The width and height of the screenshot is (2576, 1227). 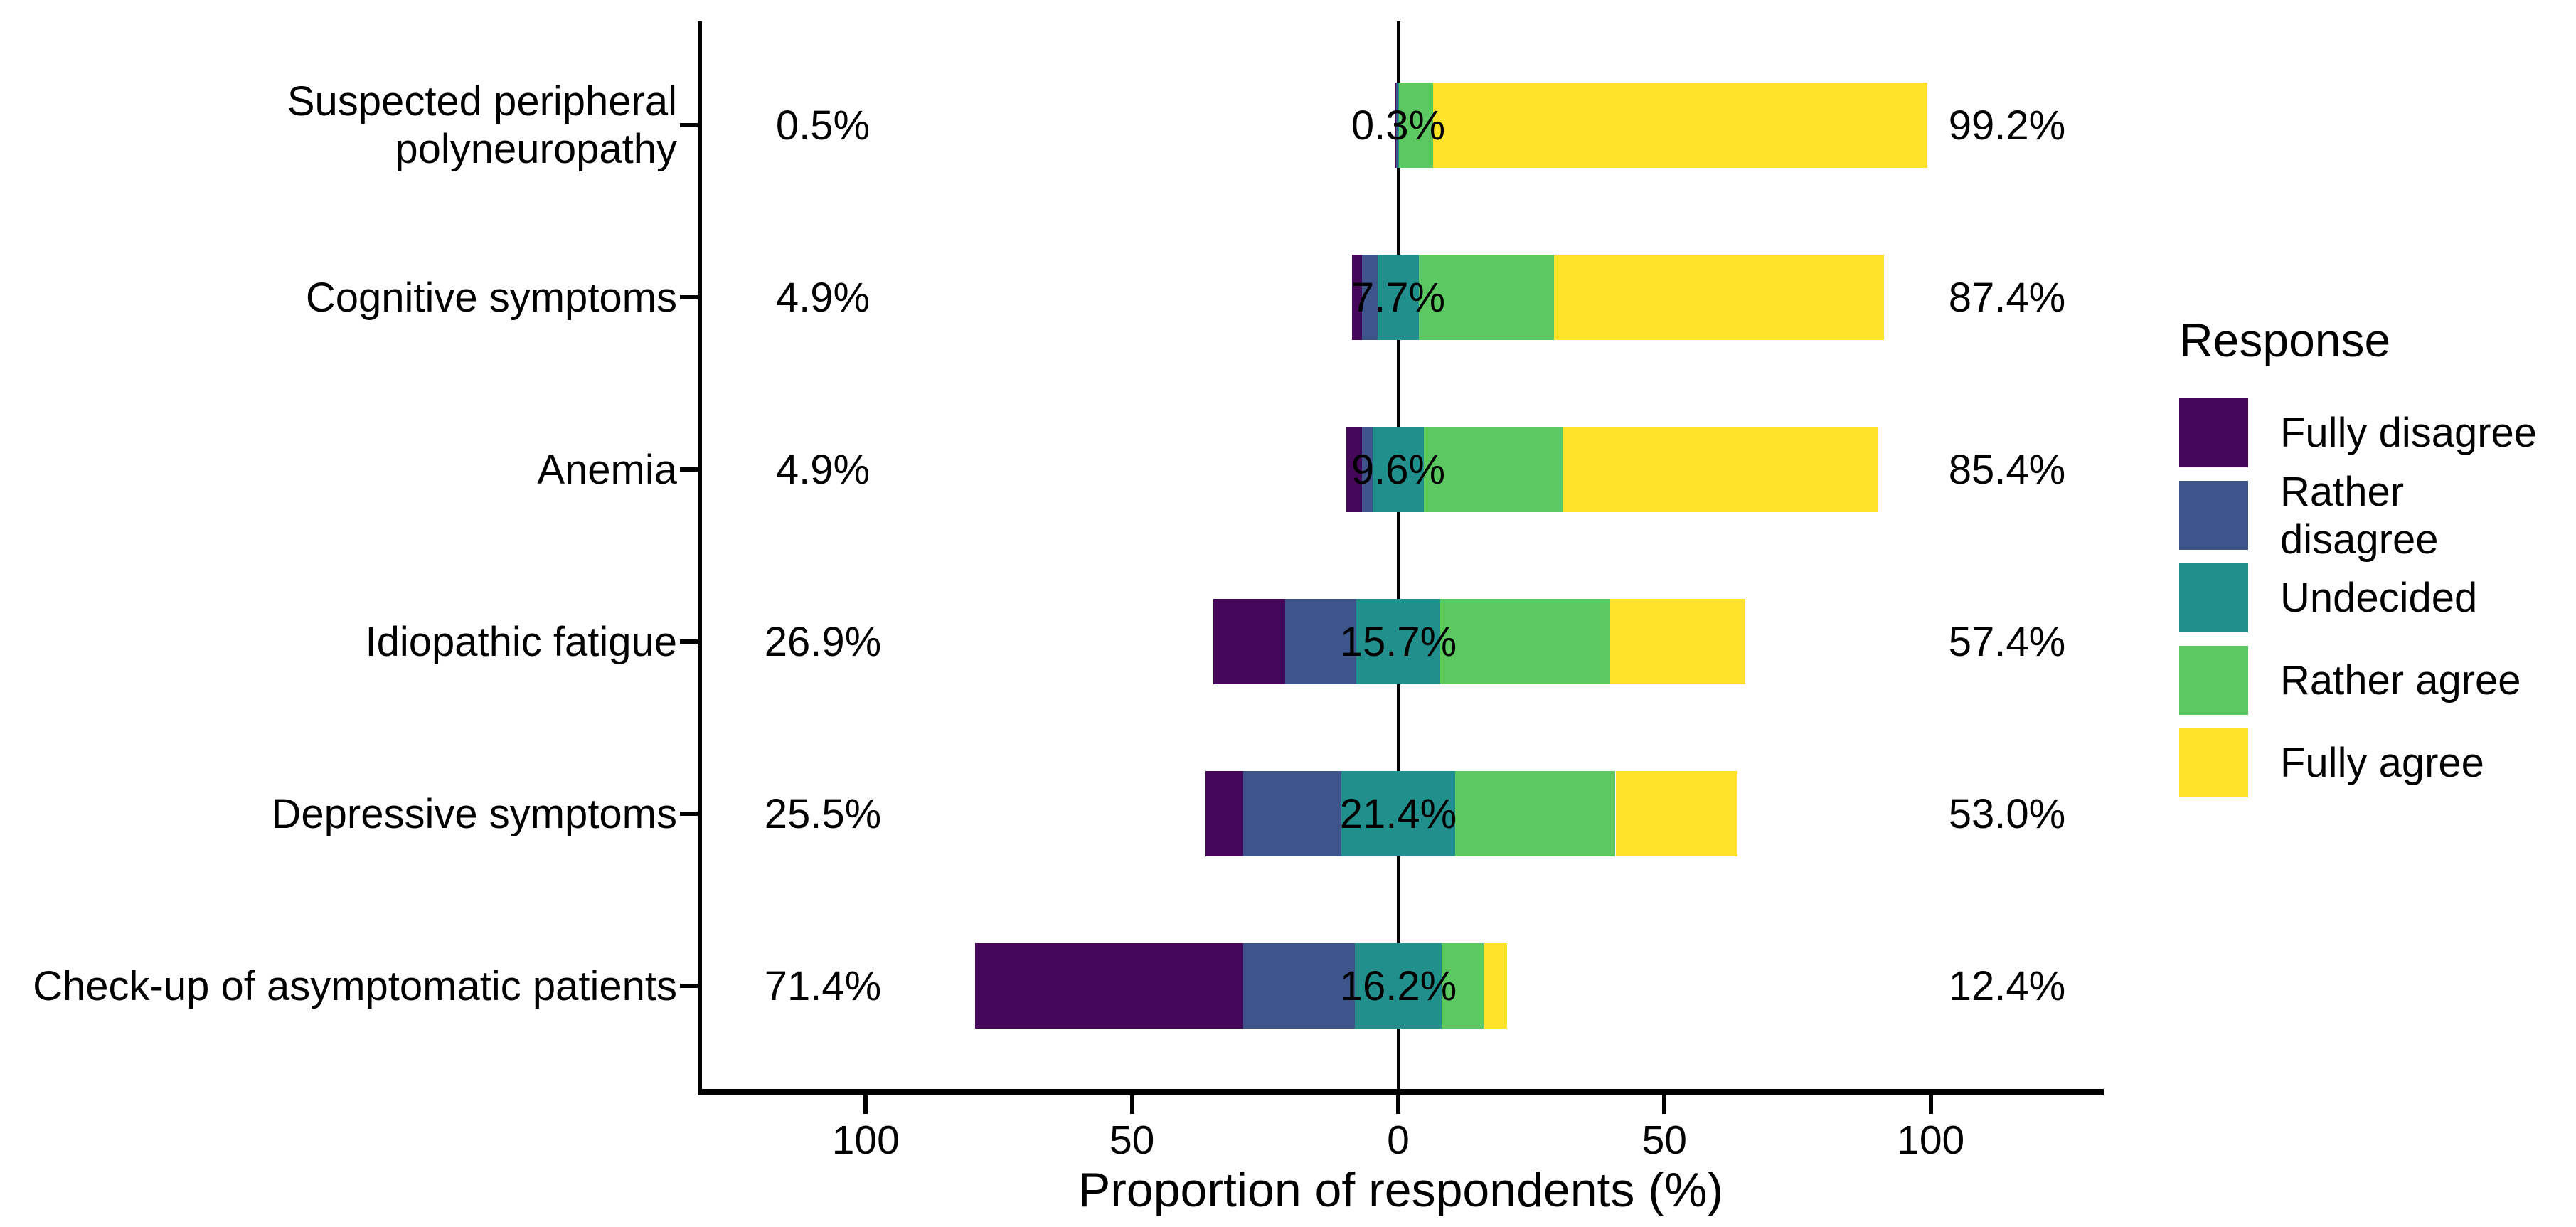 What do you see at coordinates (2285, 340) in the screenshot?
I see `legend-title: Response` at bounding box center [2285, 340].